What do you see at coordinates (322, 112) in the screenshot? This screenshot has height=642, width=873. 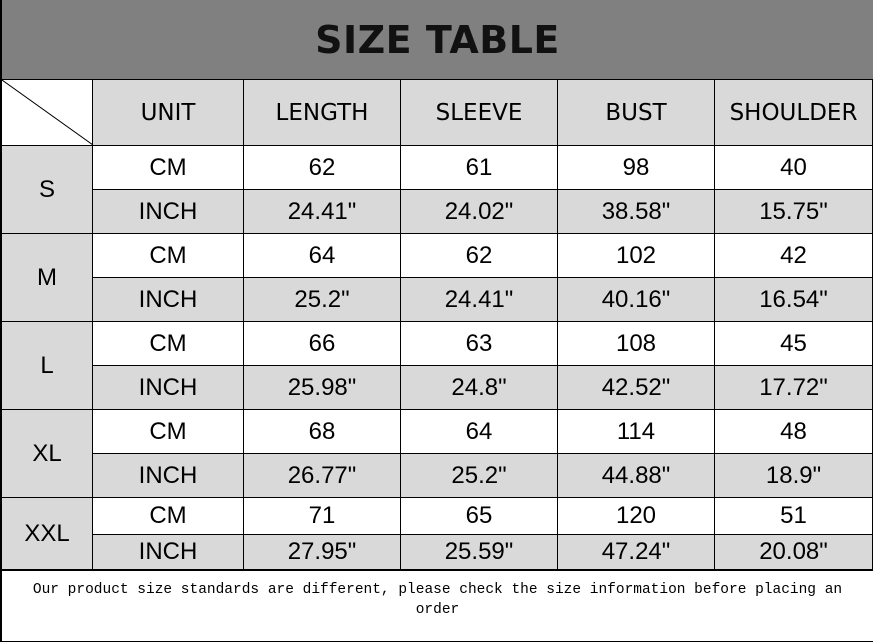 I see `column-header: LENGTH` at bounding box center [322, 112].